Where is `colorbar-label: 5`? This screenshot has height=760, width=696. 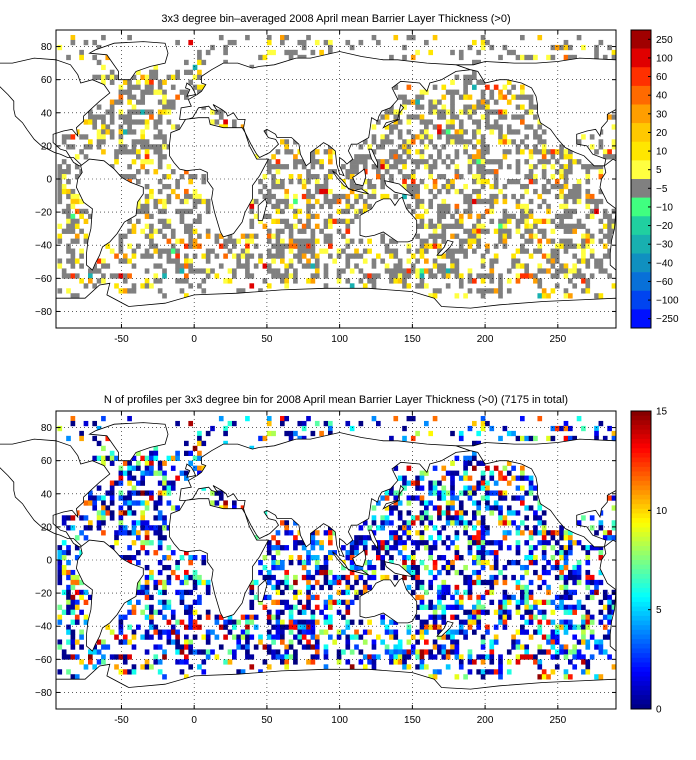 colorbar-label: 5 is located at coordinates (659, 610).